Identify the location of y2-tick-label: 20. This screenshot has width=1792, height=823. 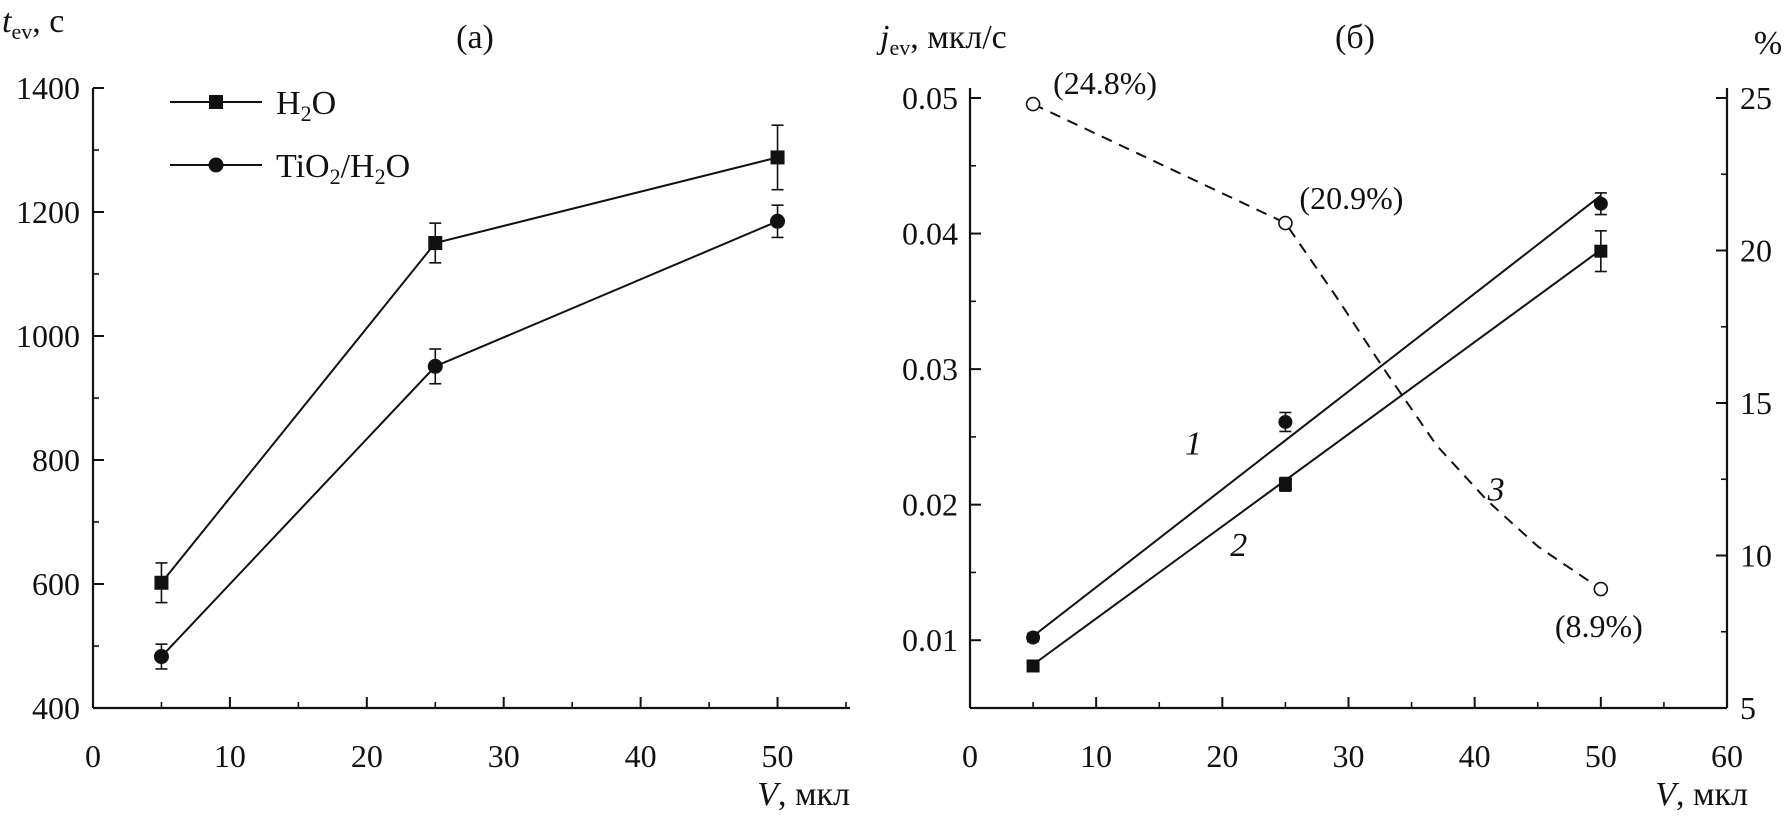
(1756, 251).